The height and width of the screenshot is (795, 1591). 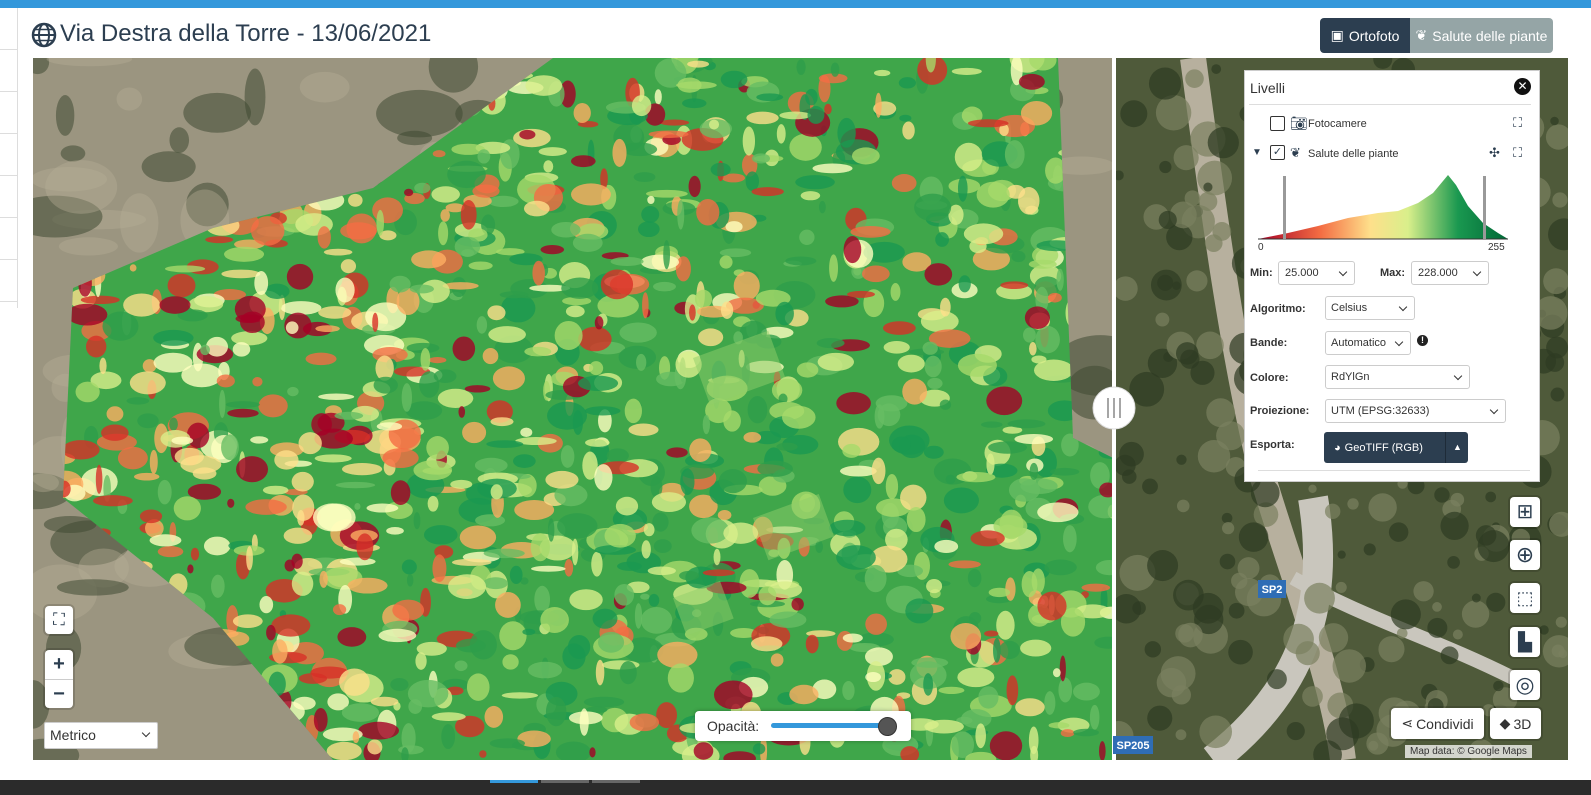 I want to click on algorithm-select: Celsius, so click(x=1370, y=308).